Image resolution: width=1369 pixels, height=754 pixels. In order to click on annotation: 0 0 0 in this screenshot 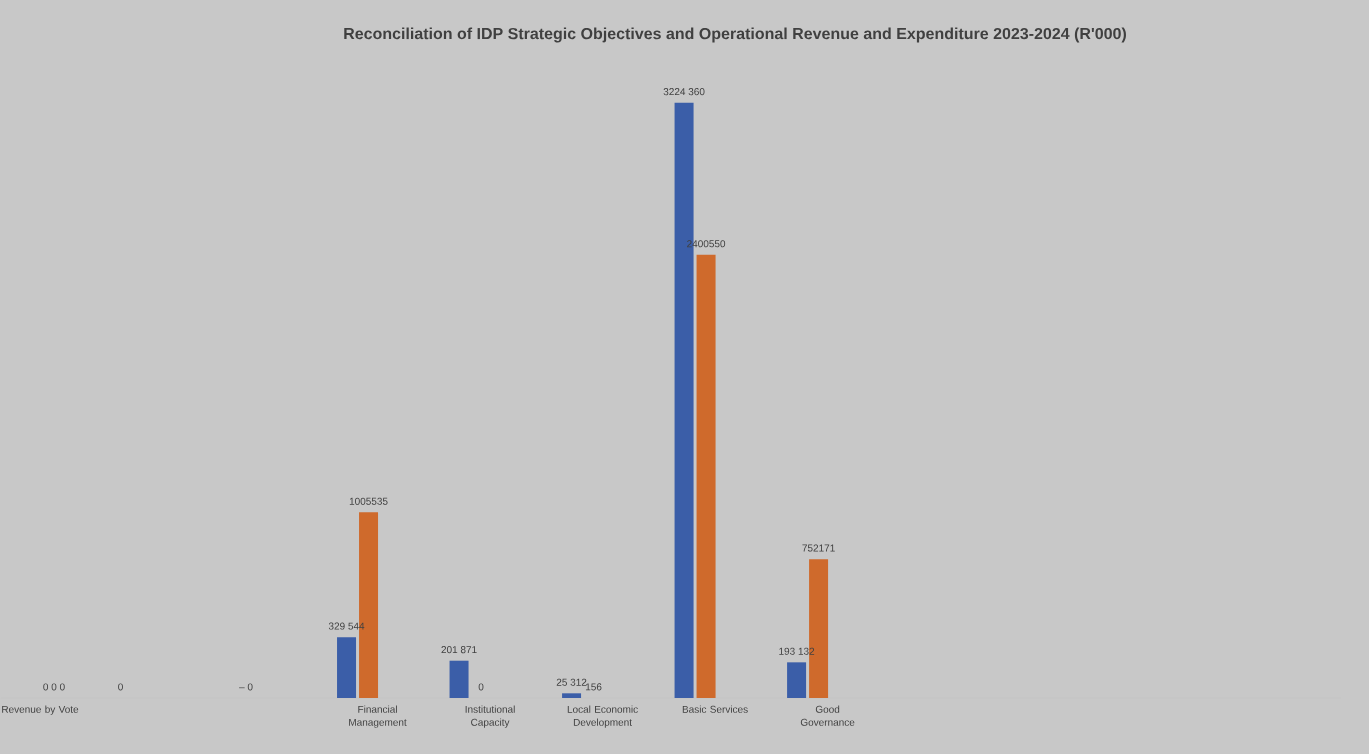, I will do `click(54, 687)`.